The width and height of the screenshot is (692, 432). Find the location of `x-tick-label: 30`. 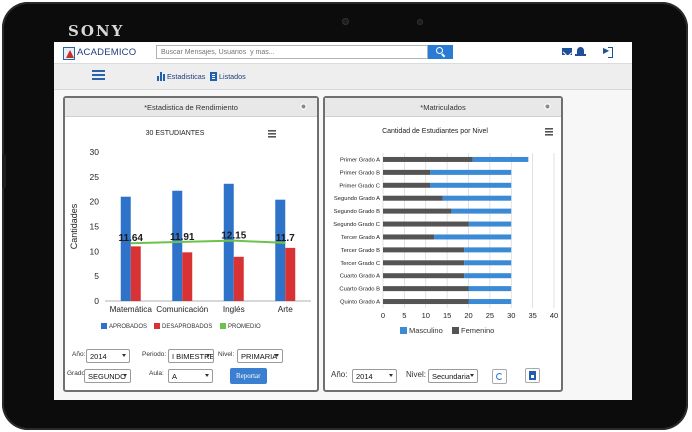

x-tick-label: 30 is located at coordinates (511, 315).